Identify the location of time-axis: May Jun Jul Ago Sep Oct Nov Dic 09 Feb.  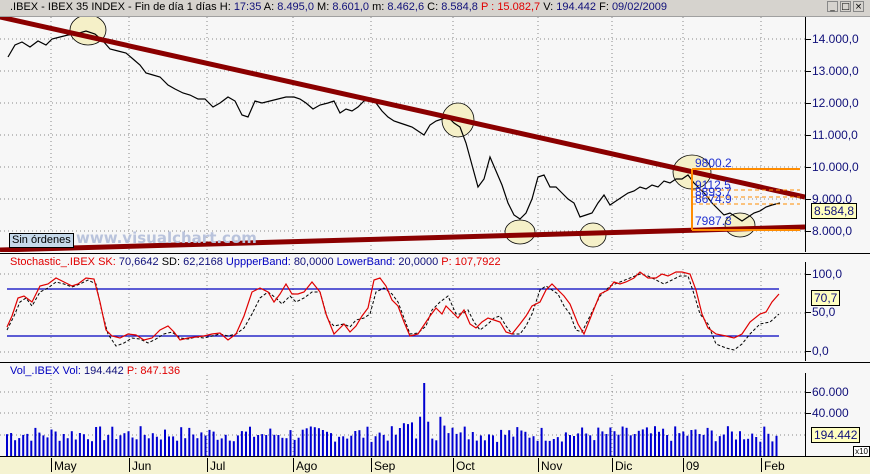
(435, 465).